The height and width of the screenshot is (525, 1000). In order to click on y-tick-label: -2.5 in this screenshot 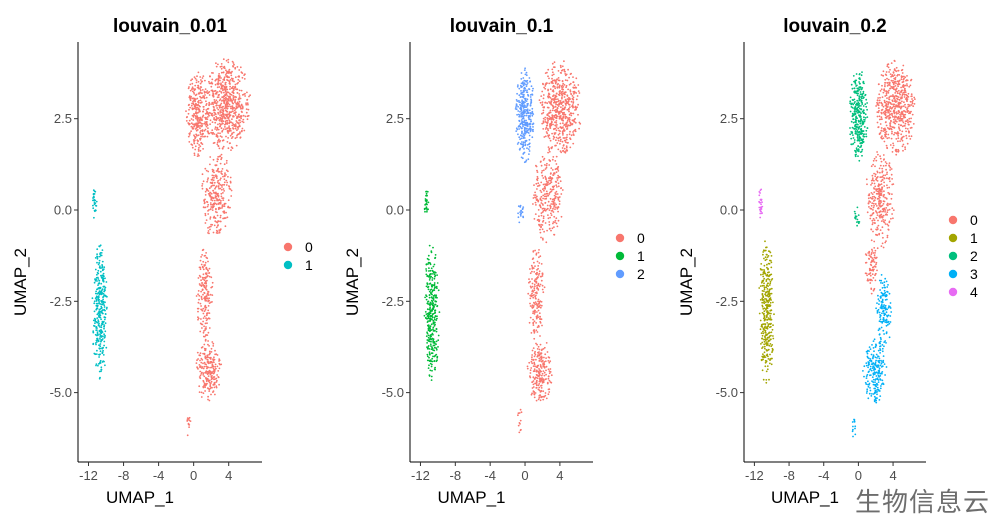, I will do `click(393, 301)`.